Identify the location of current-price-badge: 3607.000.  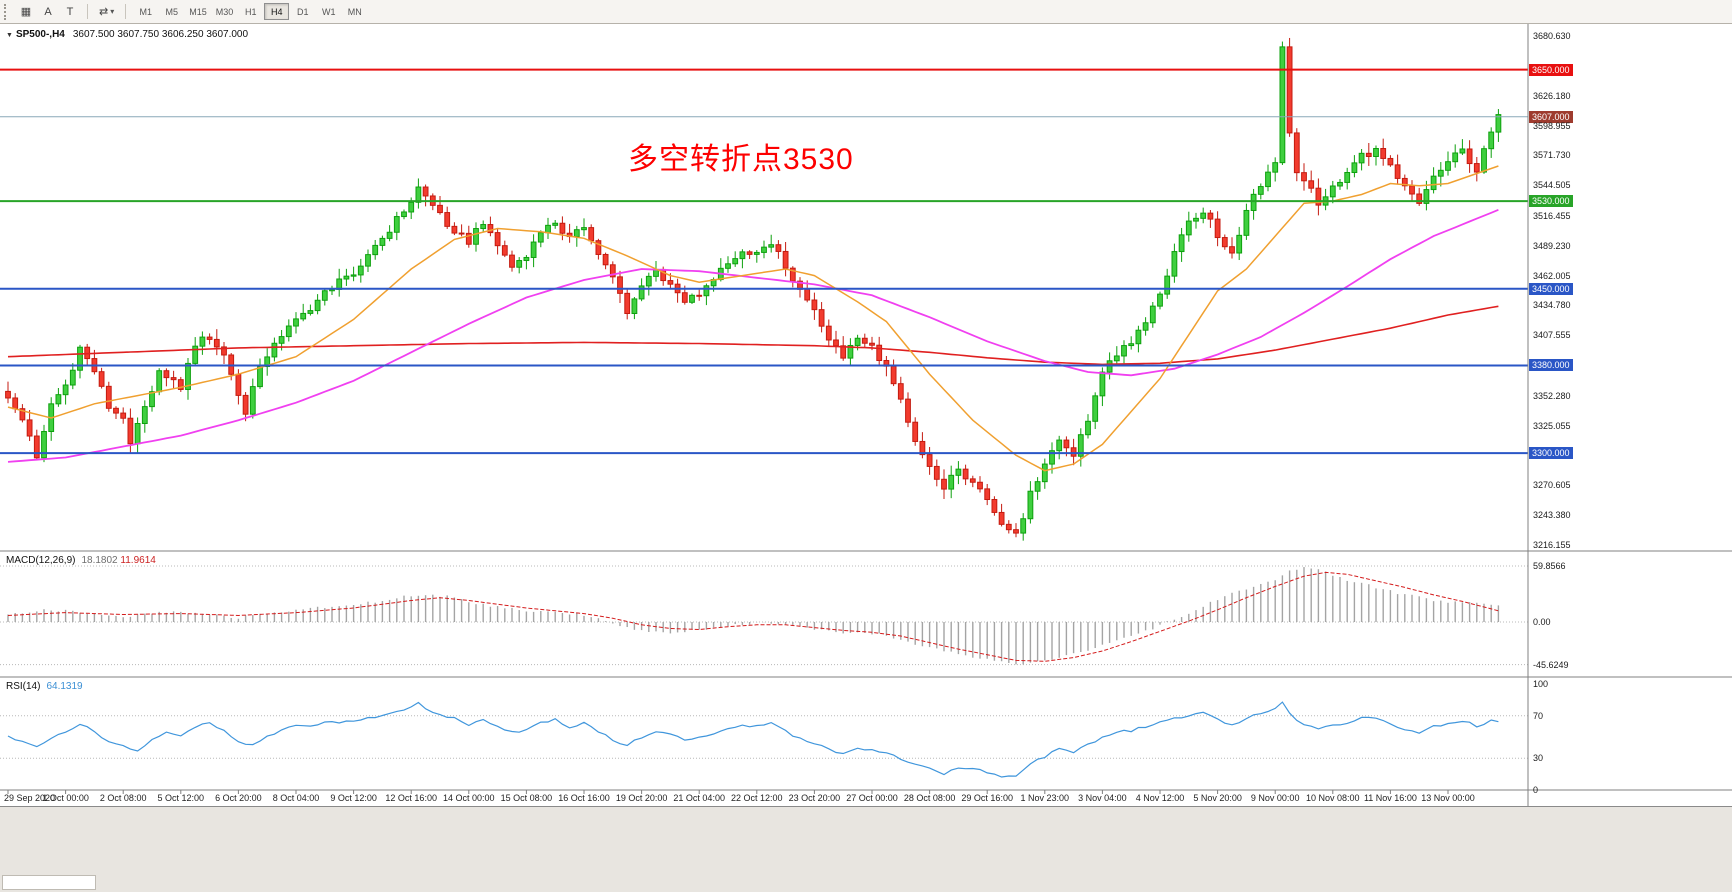
(1551, 116).